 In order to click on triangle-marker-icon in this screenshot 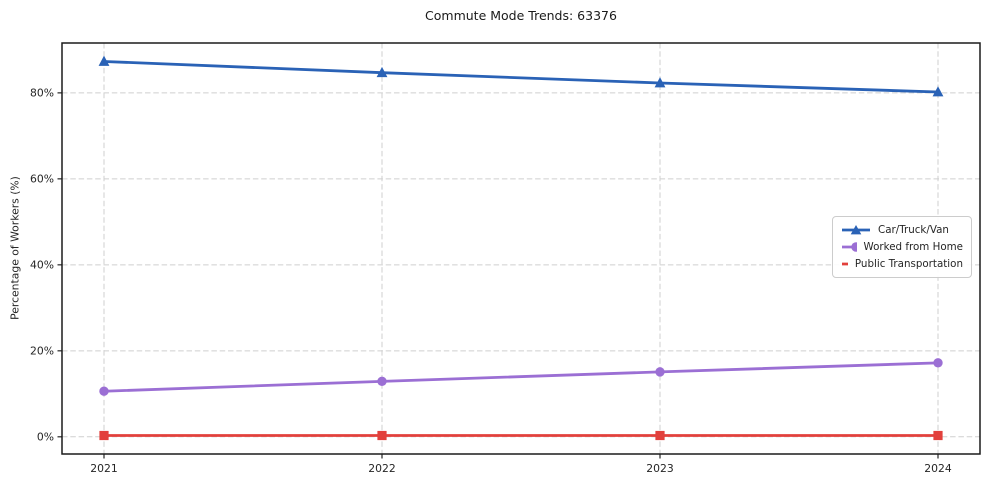, I will do `click(856, 230)`.